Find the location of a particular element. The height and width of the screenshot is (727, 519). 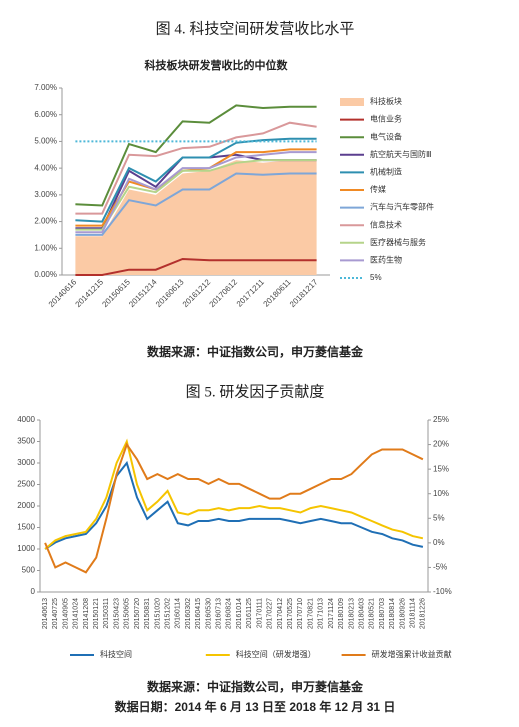

x-tick-label: 20180403 is located at coordinates (361, 613).